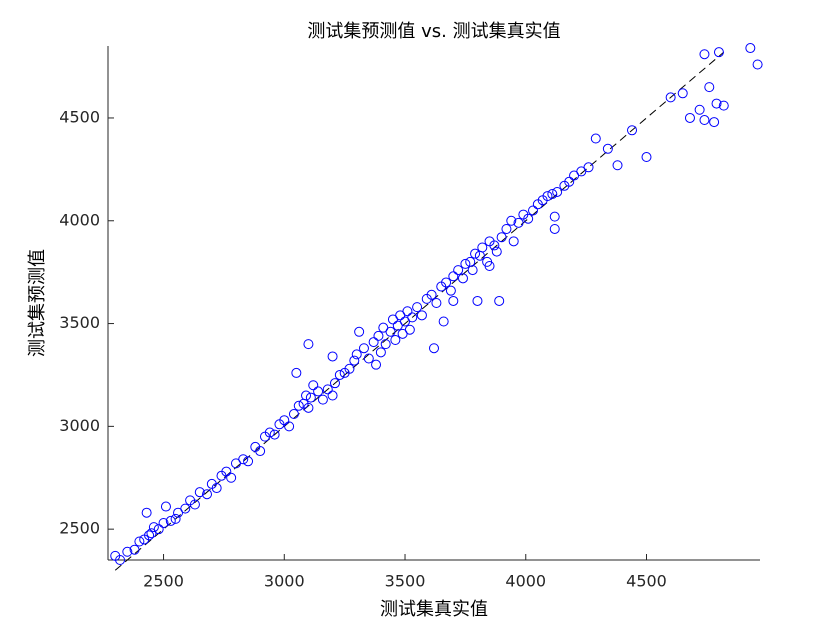 The width and height of the screenshot is (840, 634). What do you see at coordinates (79, 219) in the screenshot?
I see `y-tick-label: 4000` at bounding box center [79, 219].